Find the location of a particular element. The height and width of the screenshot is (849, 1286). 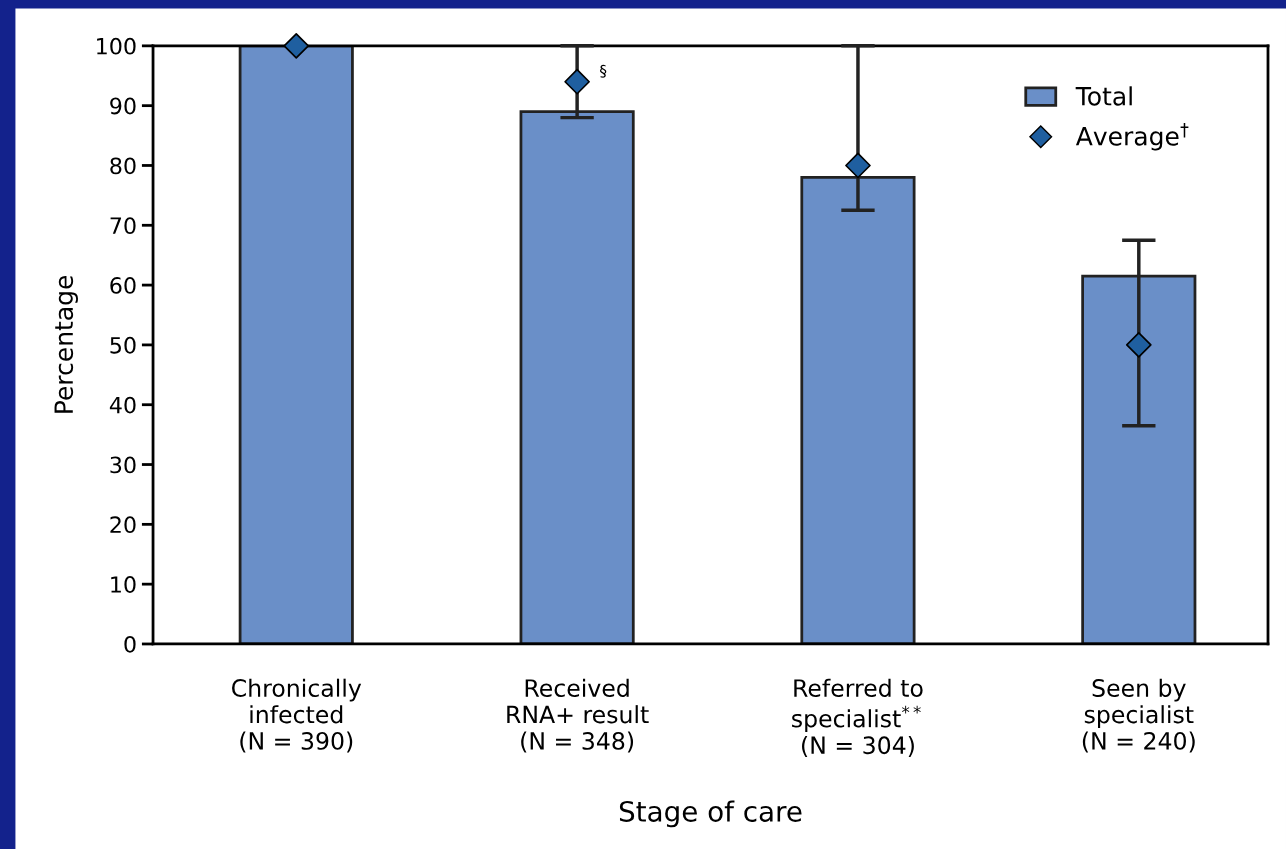

y-tick-label: 0 is located at coordinates (130, 644).